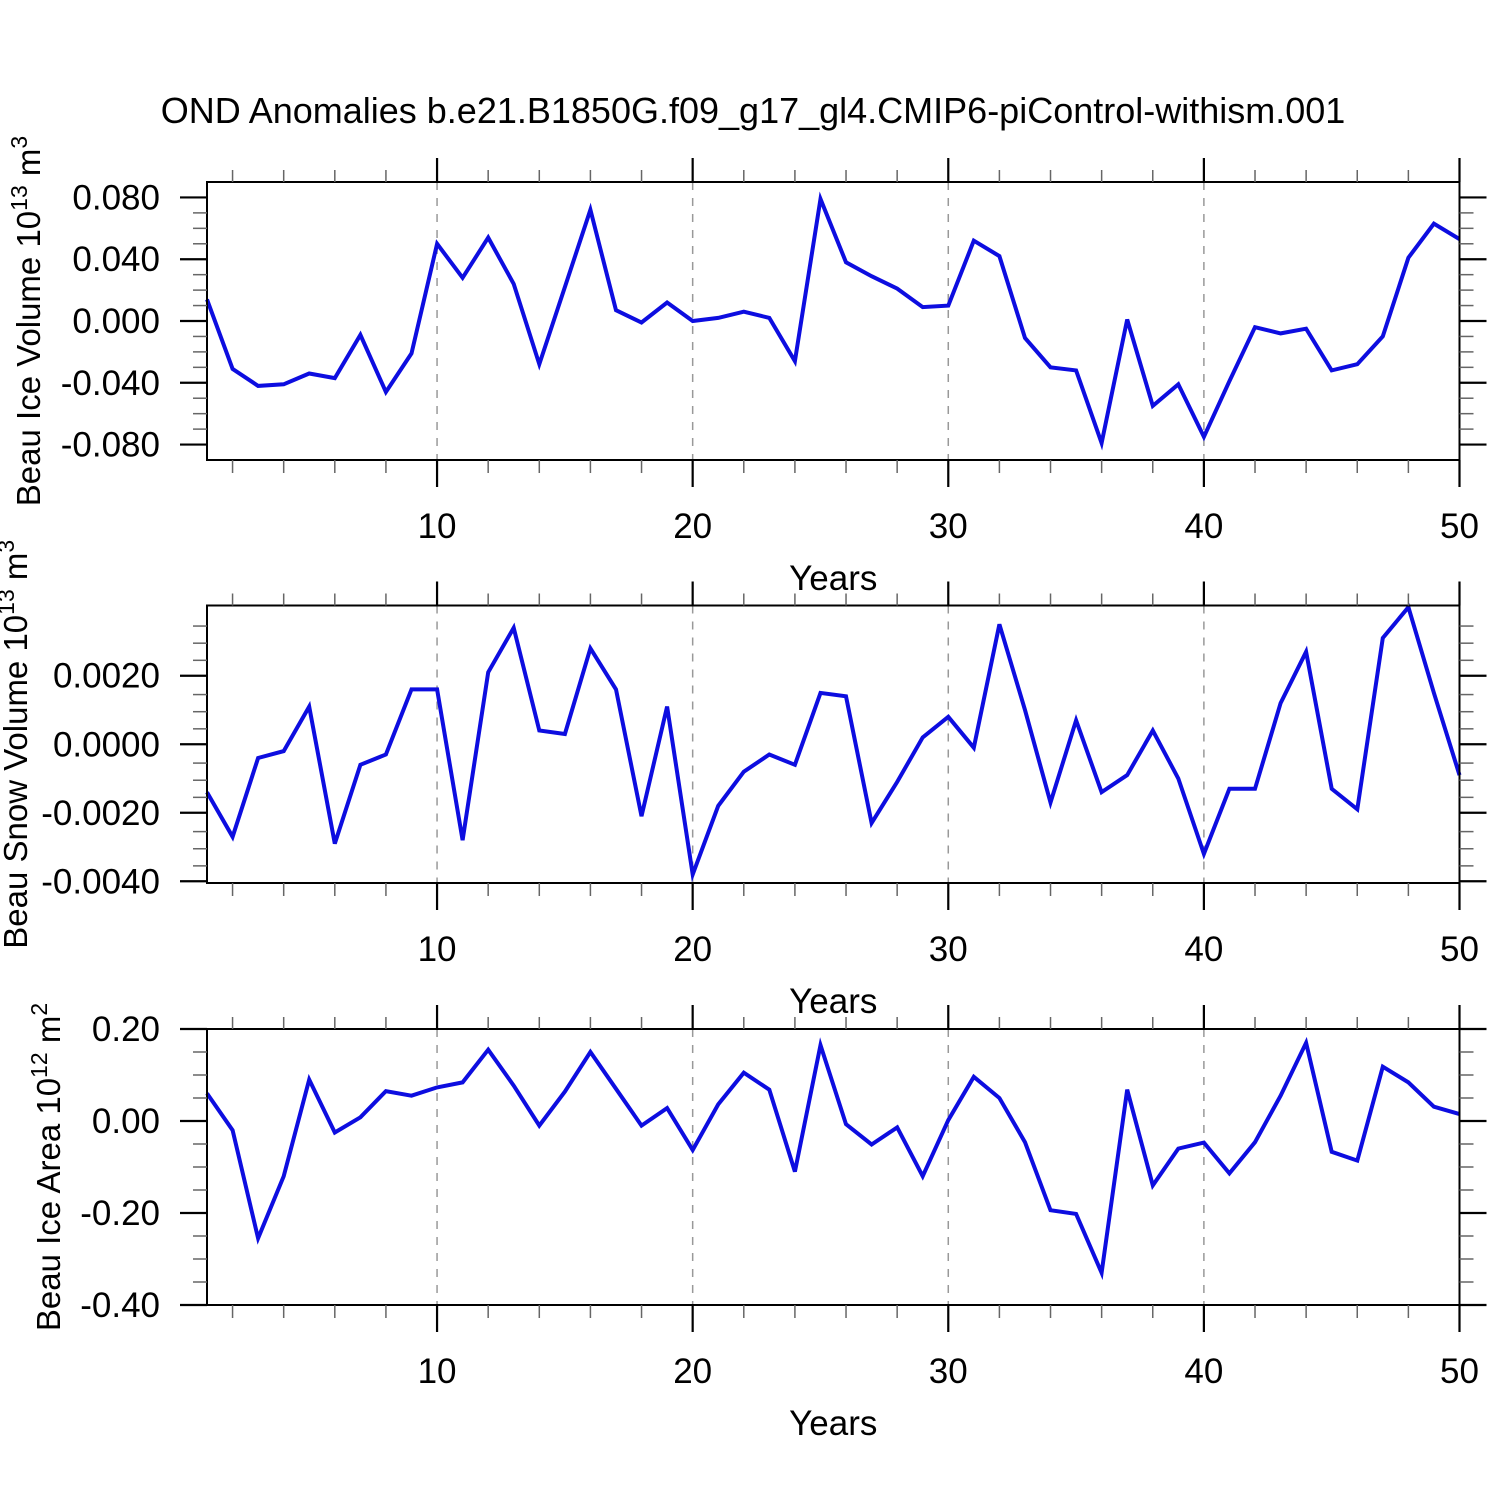  What do you see at coordinates (833, 1158) in the screenshot?
I see `beau-ice-area-line` at bounding box center [833, 1158].